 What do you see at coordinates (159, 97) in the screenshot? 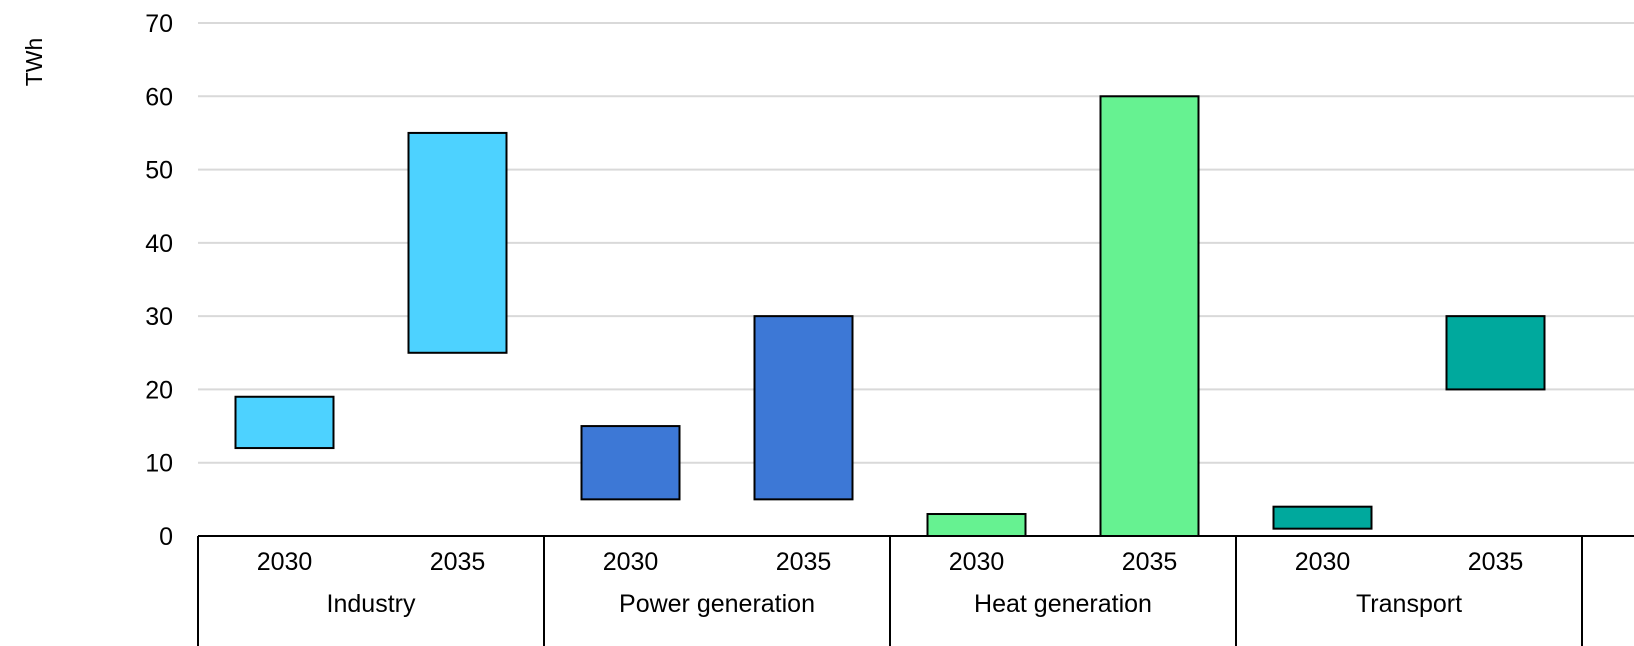
I see `y-tick-label: 60` at bounding box center [159, 97].